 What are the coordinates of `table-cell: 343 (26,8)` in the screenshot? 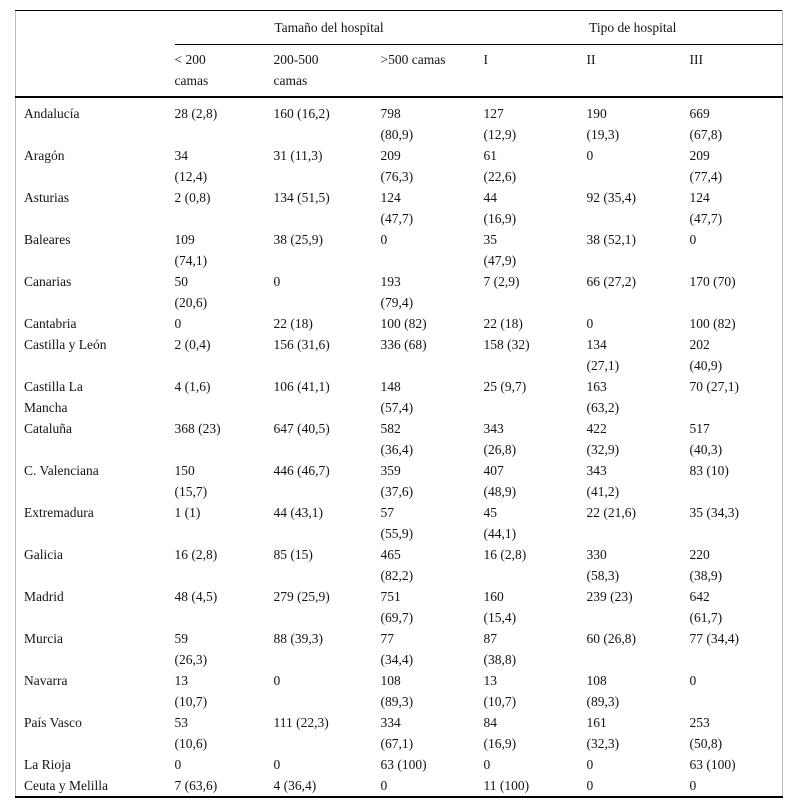 It's located at (500, 439).